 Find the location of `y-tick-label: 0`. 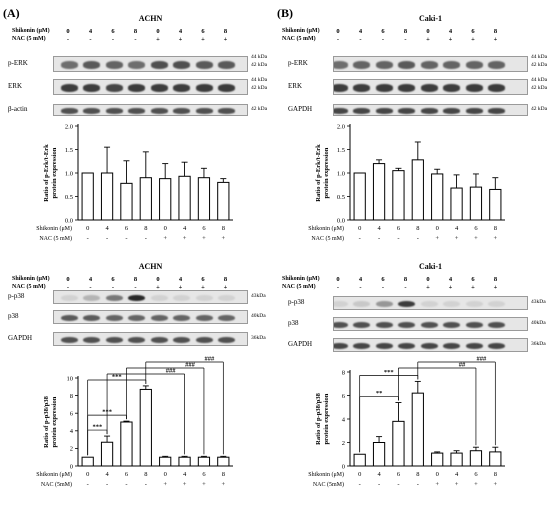

y-tick-label: 0 is located at coordinates (71, 466).